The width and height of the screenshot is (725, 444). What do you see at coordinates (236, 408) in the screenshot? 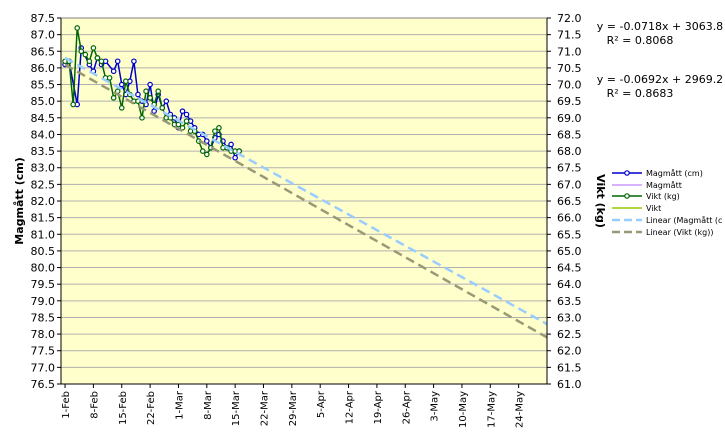
I see `x-tick-label: 15-Mar` at bounding box center [236, 408].